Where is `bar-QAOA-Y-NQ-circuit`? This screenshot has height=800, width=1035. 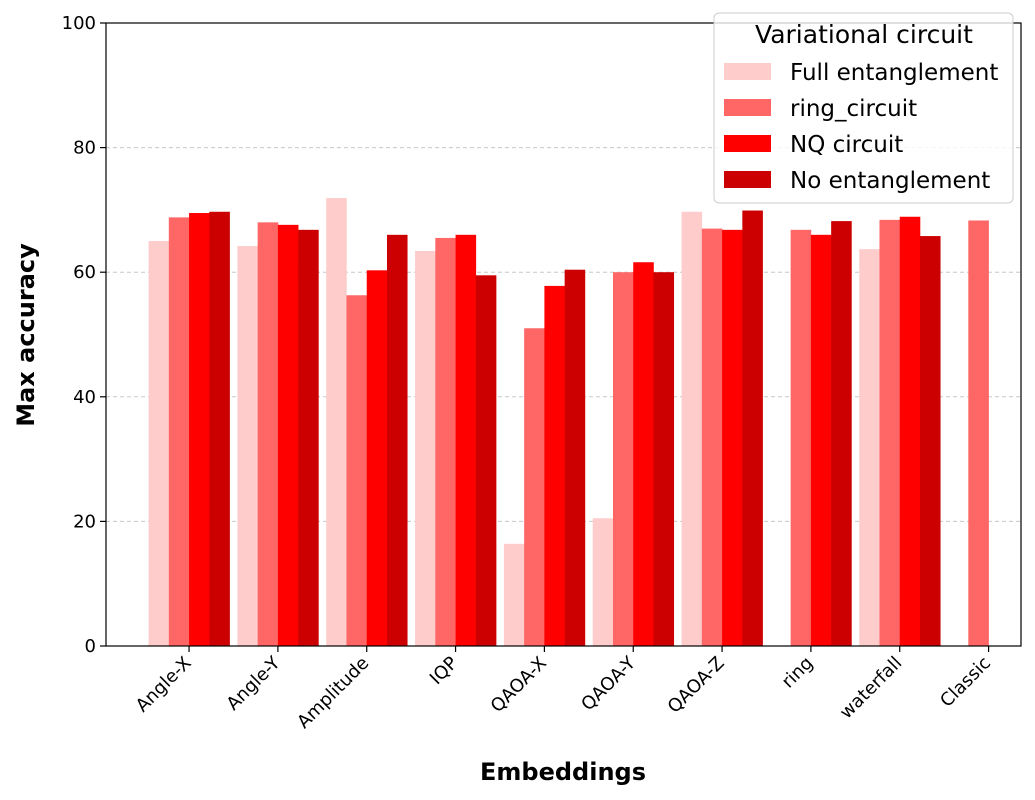 bar-QAOA-Y-NQ-circuit is located at coordinates (643, 454).